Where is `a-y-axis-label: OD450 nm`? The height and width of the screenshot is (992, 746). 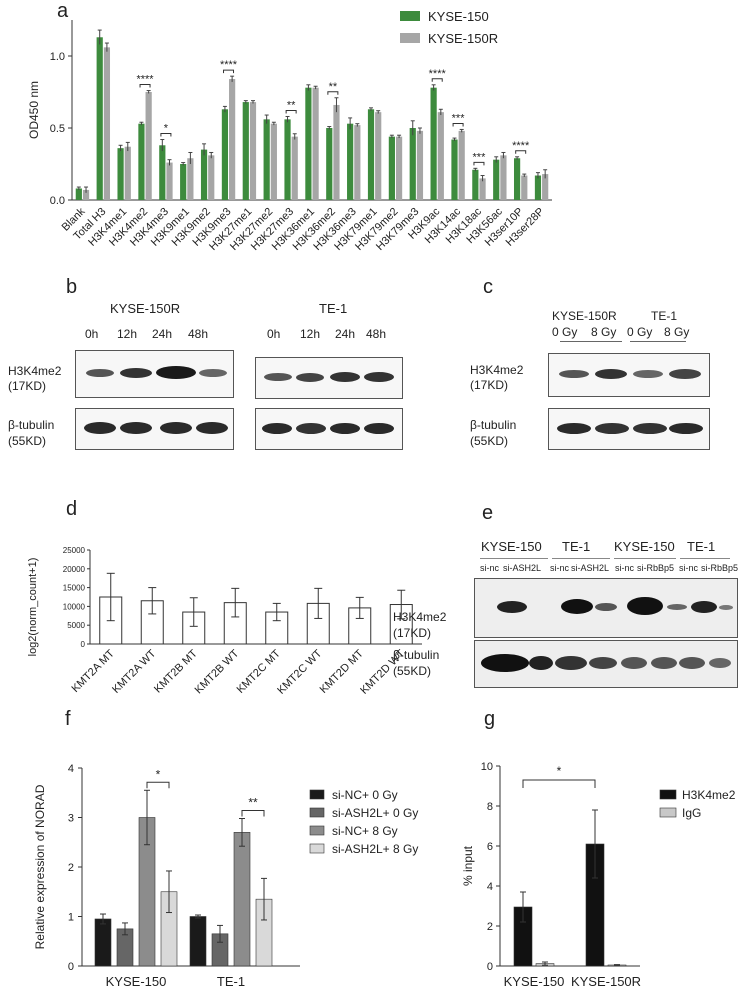
a-y-axis-label: OD450 nm is located at coordinates (34, 110).